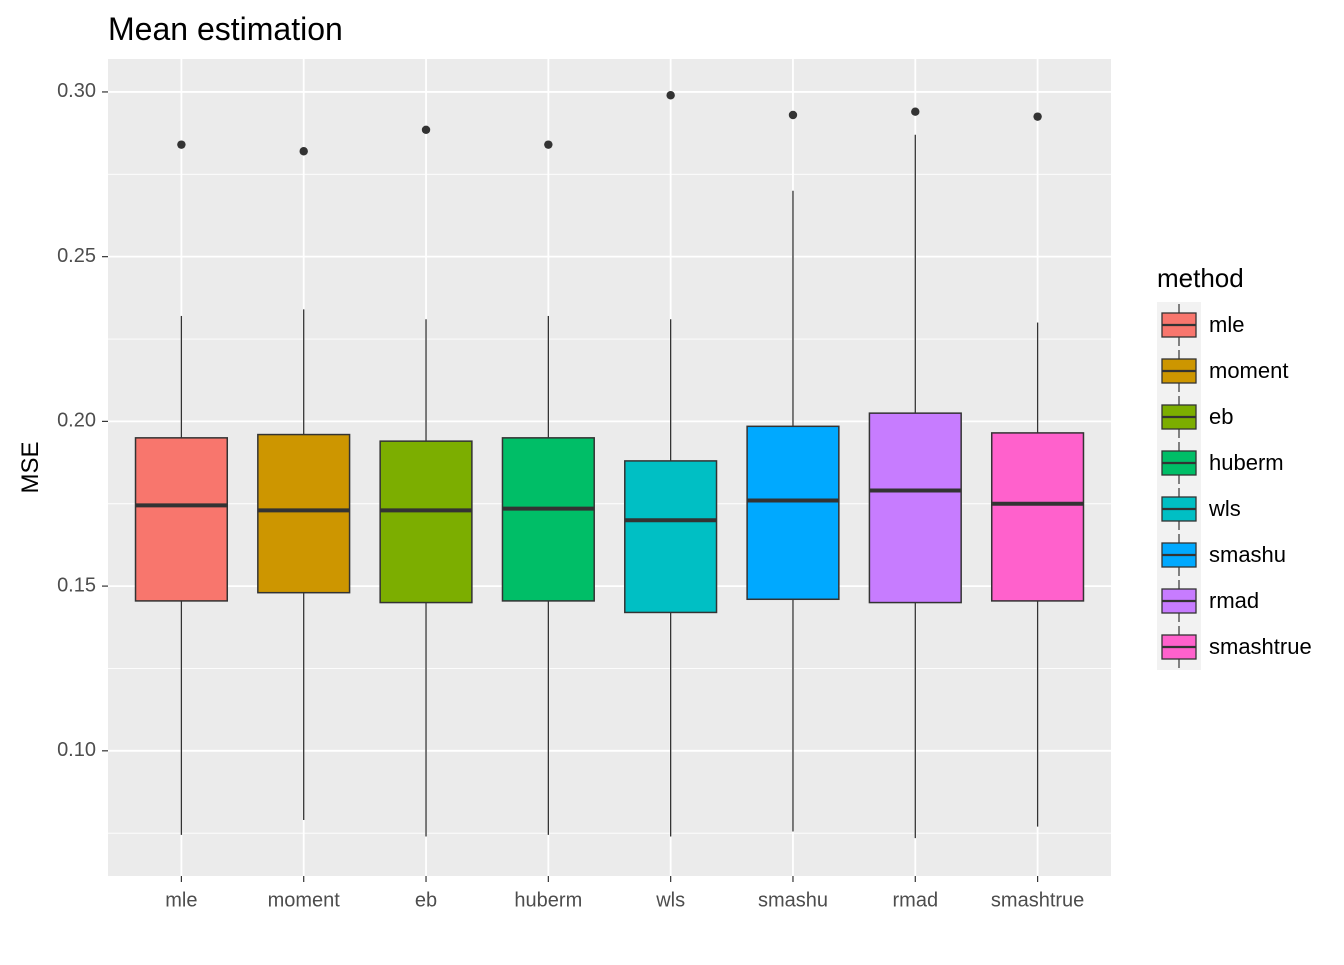 The width and height of the screenshot is (1344, 965). Describe the element at coordinates (76, 256) in the screenshot. I see `y-tick-label: 0.25` at that location.